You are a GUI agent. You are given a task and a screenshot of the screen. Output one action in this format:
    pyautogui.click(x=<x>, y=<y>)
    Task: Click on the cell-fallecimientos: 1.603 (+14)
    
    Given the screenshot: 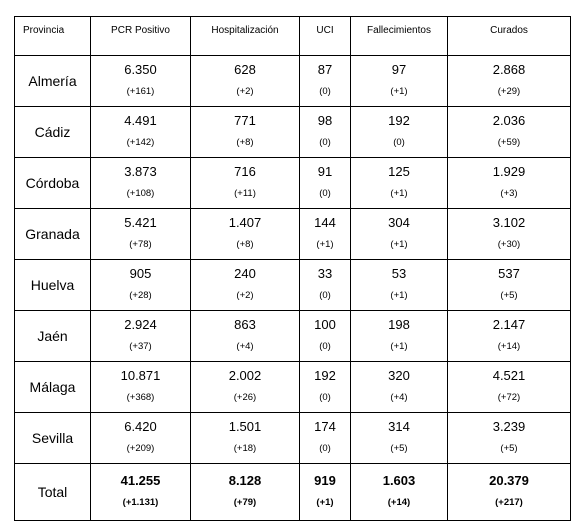 What is the action you would take?
    pyautogui.click(x=399, y=492)
    